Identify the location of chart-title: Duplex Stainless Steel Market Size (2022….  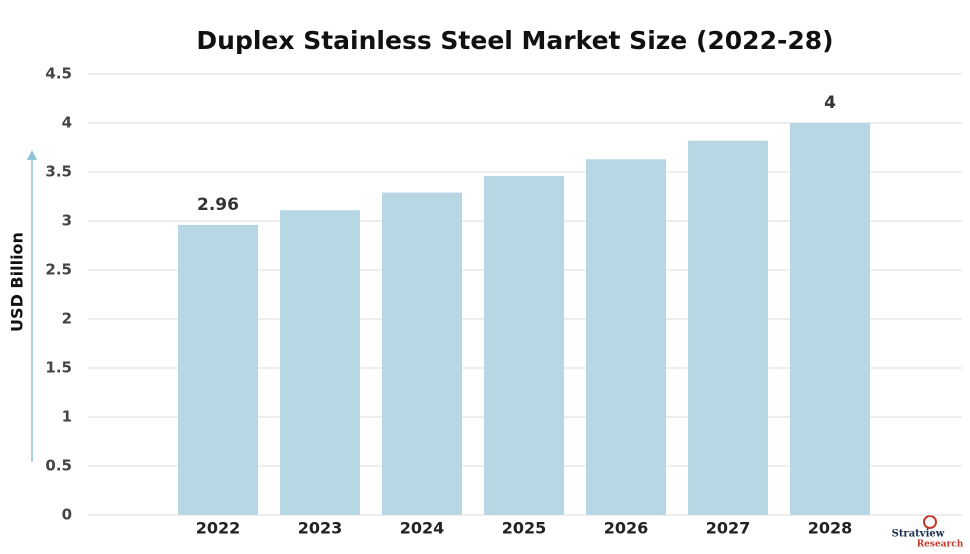
(514, 40).